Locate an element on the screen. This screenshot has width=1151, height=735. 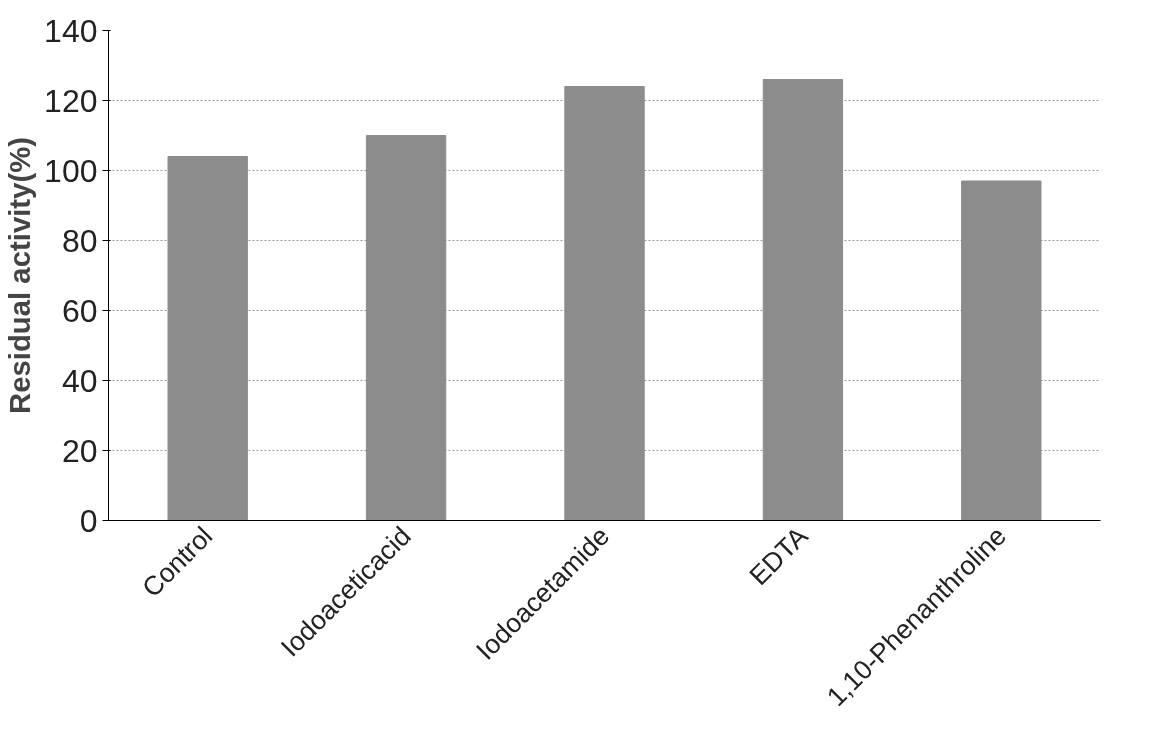
y-tick-label: 80 is located at coordinates (79, 240).